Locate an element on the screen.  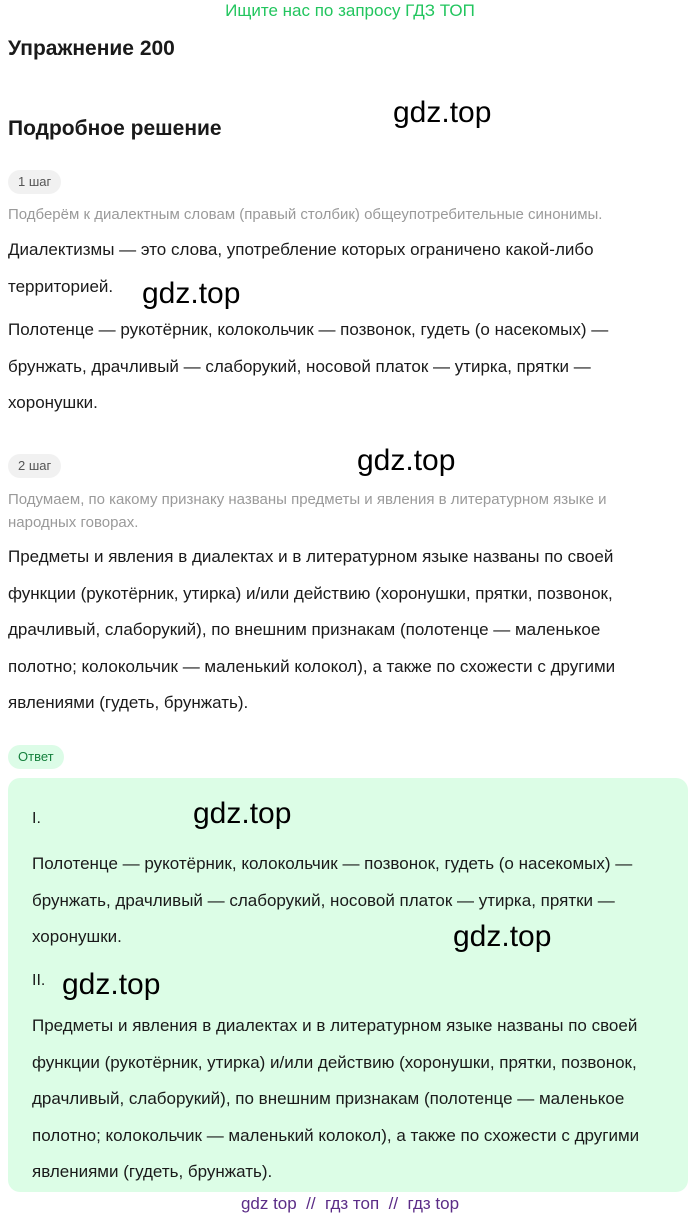
step-badge: 2 шаг is located at coordinates (35, 466).